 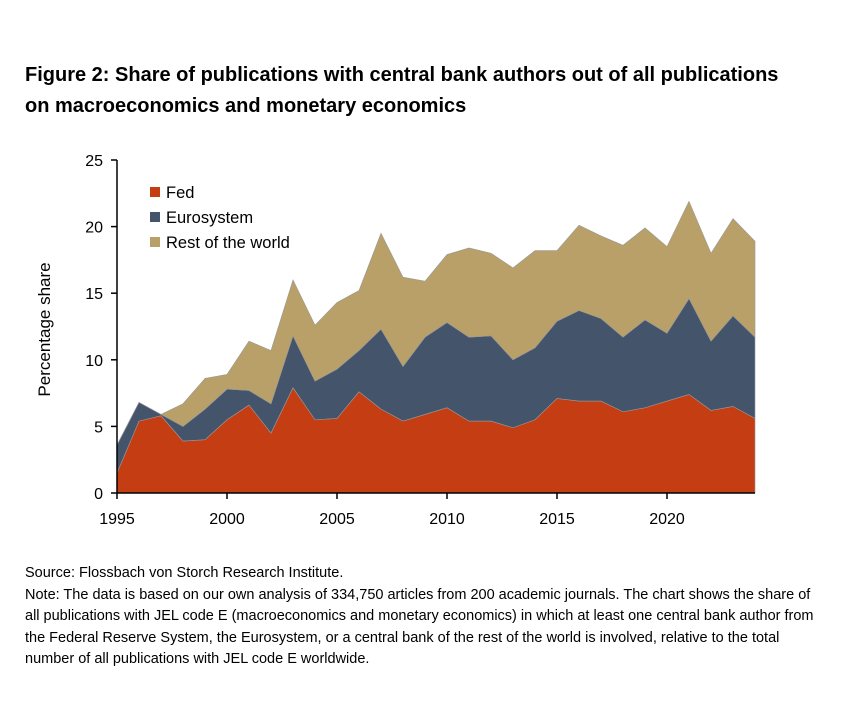 What do you see at coordinates (94, 161) in the screenshot?
I see `y-tick-label: 25` at bounding box center [94, 161].